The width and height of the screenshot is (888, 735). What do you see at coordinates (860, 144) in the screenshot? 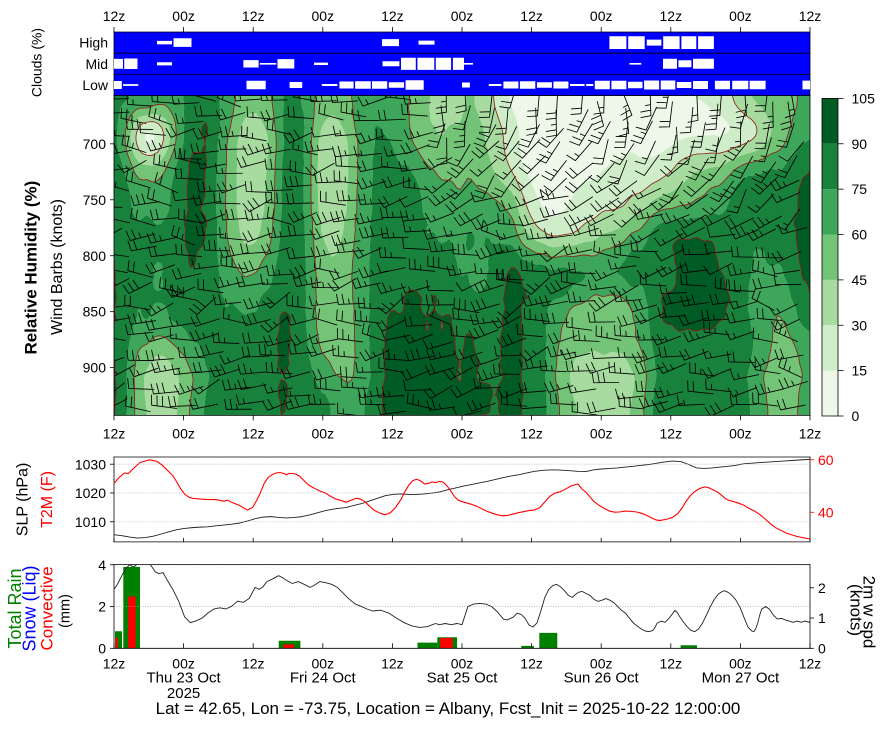
I see `svg-text: 90` at bounding box center [860, 144].